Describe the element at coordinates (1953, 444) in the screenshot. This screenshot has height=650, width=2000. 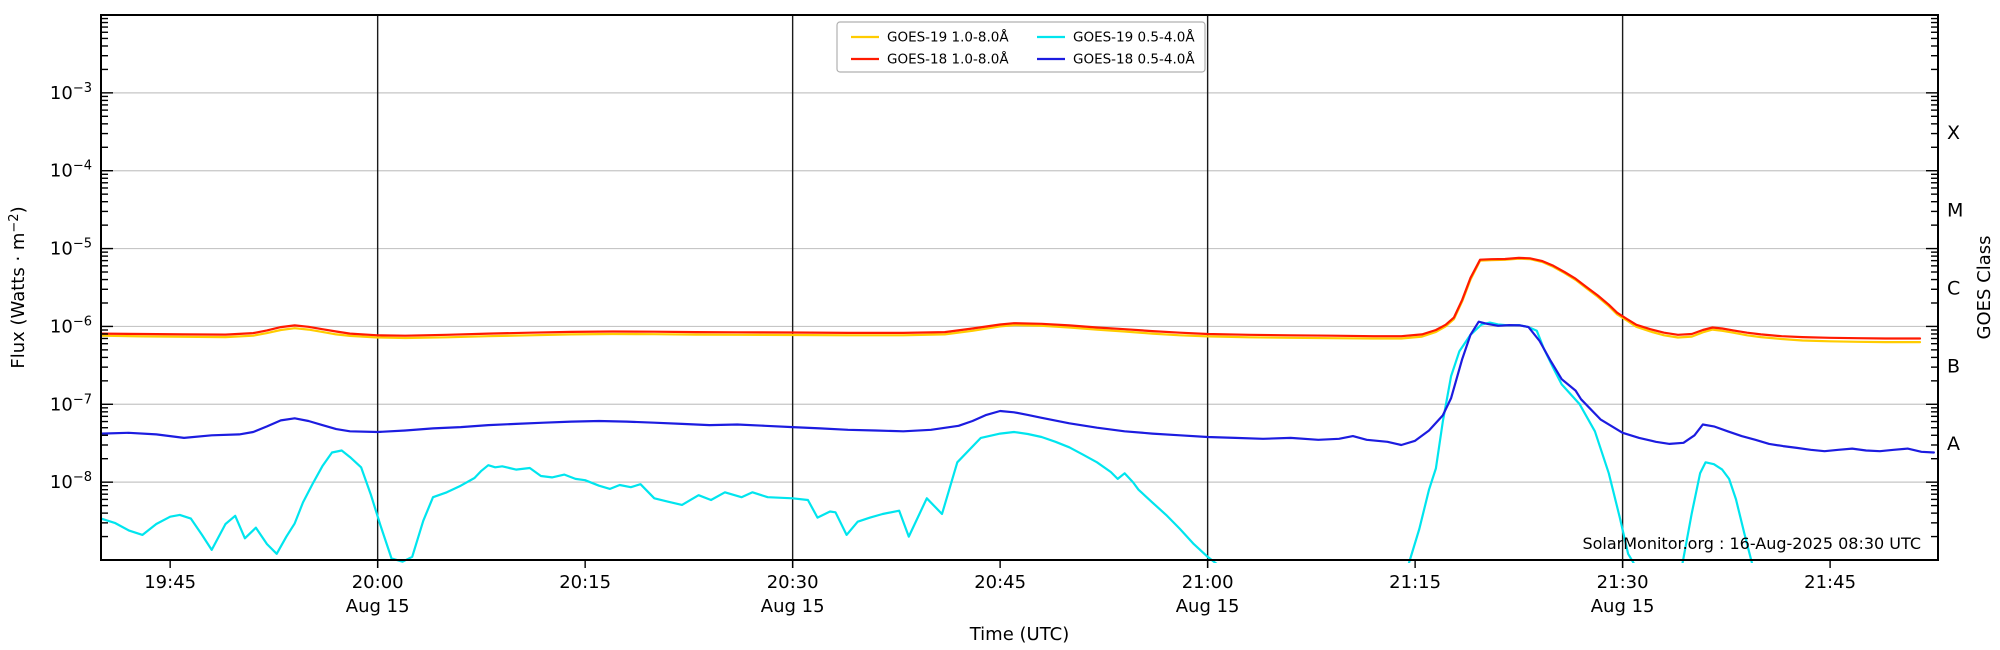
I see `svg-text: A` at that location.